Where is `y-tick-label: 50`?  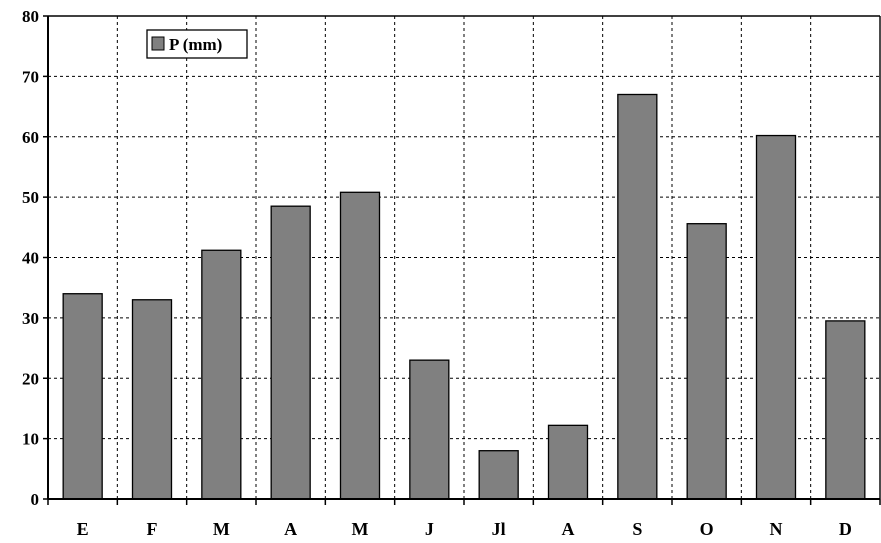 y-tick-label: 50 is located at coordinates (30, 197).